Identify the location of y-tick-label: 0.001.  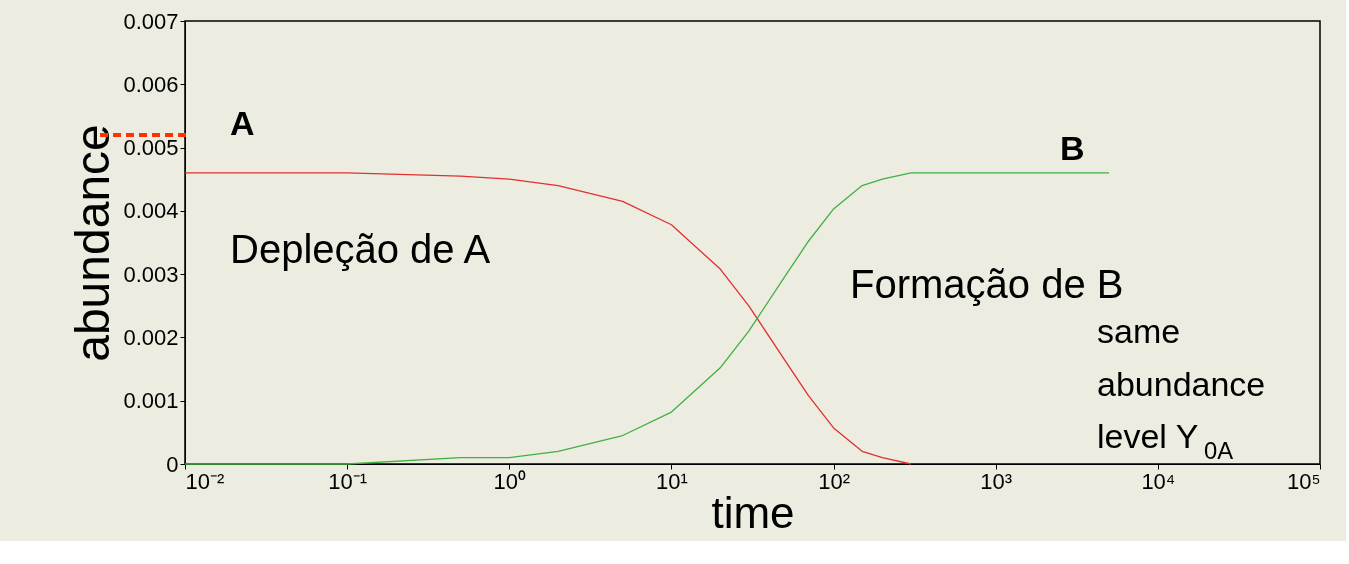
(151, 401).